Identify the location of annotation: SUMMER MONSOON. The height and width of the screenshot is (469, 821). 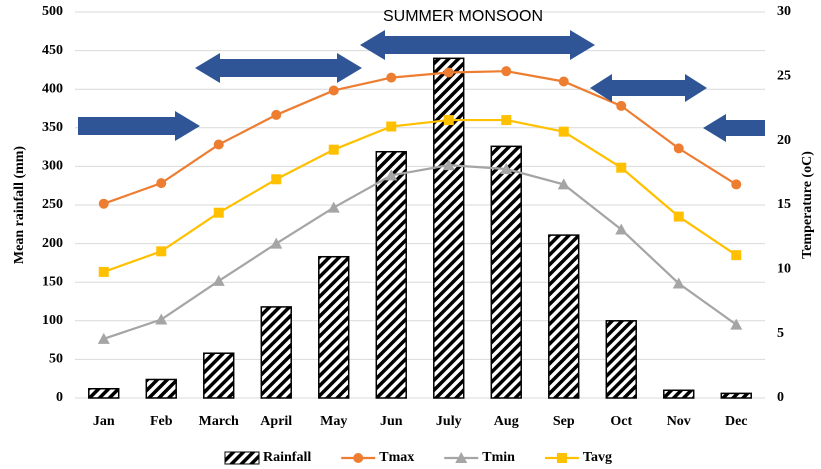
(463, 16).